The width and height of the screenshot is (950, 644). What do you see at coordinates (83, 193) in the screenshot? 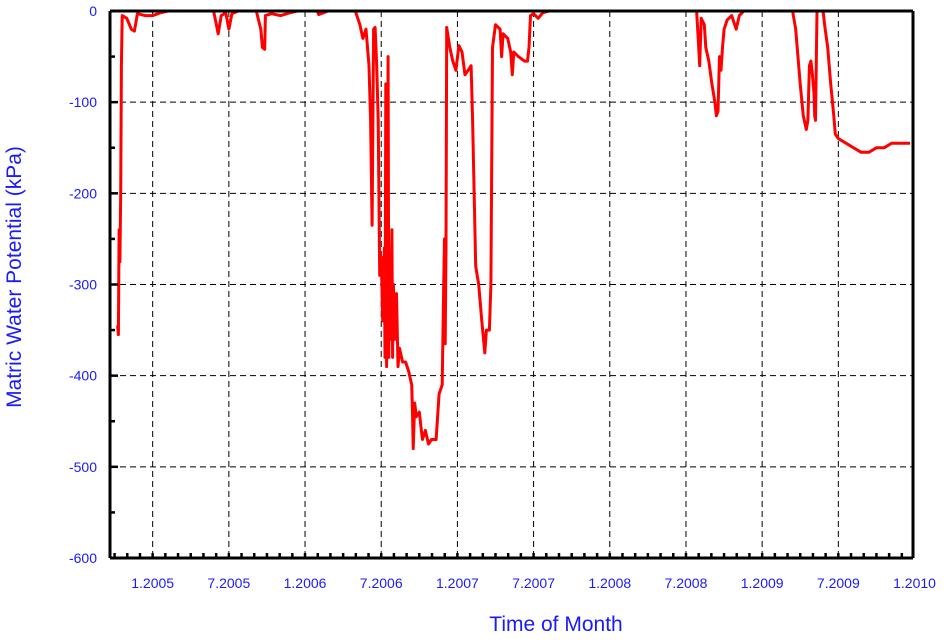
I see `y-tick-label-2: -200` at bounding box center [83, 193].